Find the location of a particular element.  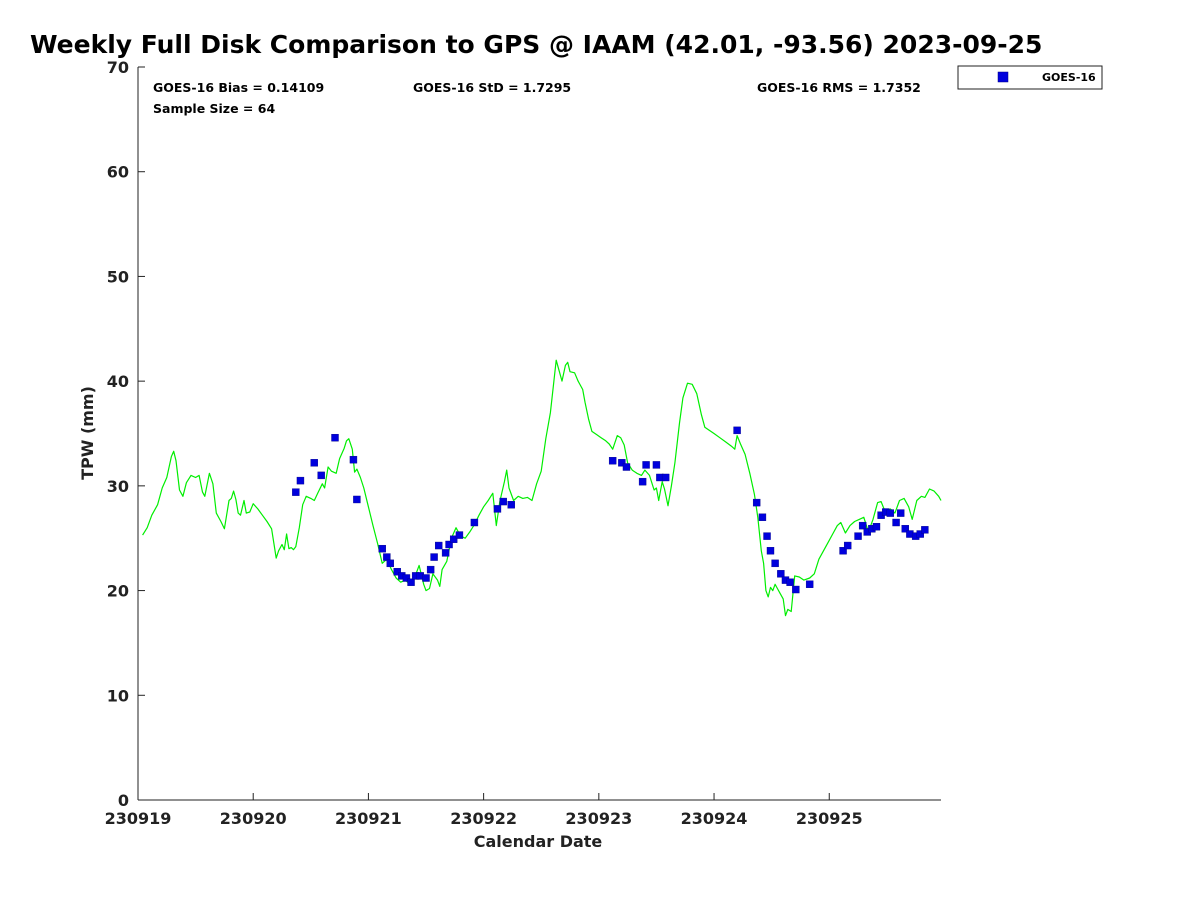

x-tick-label: 230919 is located at coordinates (138, 818).